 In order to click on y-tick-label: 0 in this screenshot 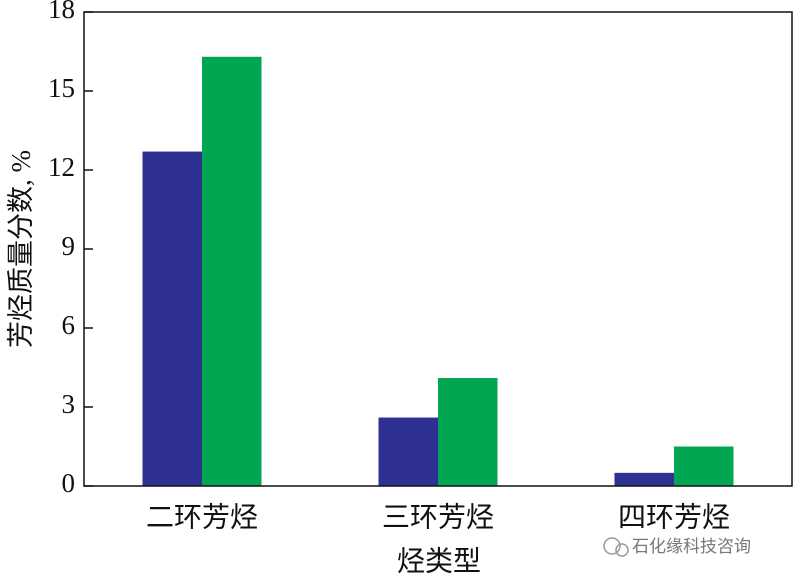, I will do `click(69, 483)`.